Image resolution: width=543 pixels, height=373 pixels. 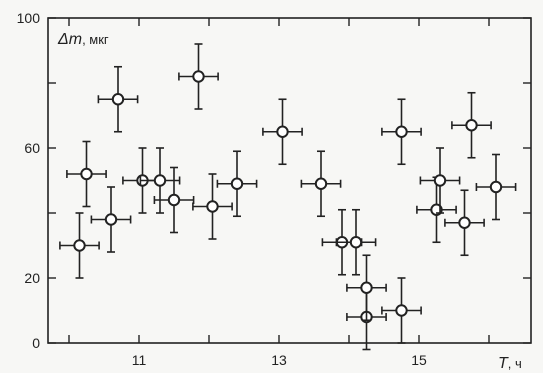 I want to click on y-tick-label: 60, so click(x=32, y=148).